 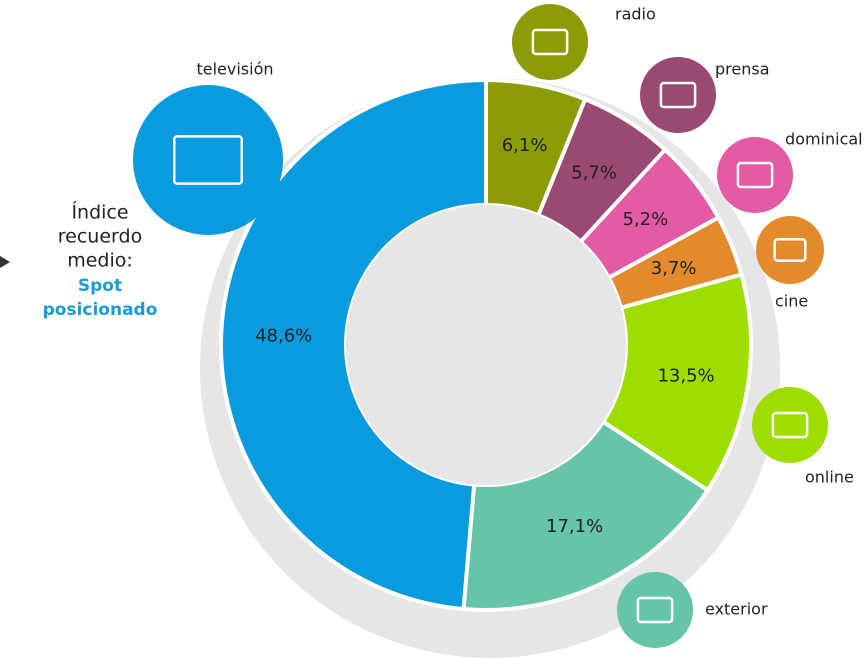 What do you see at coordinates (525, 145) in the screenshot?
I see `value-label: 6,1%` at bounding box center [525, 145].